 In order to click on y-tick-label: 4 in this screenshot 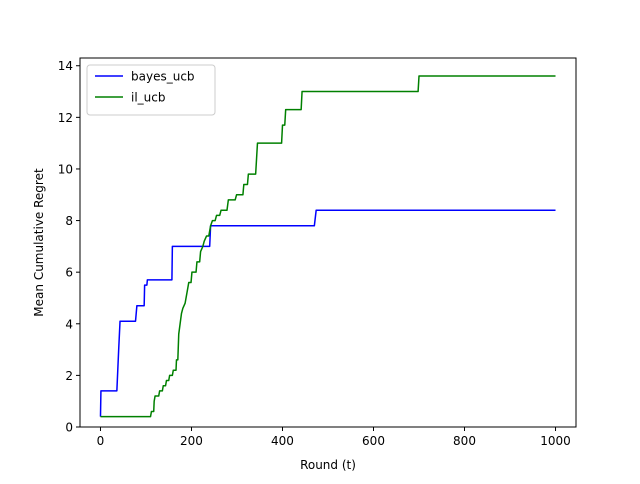, I will do `click(69, 324)`.